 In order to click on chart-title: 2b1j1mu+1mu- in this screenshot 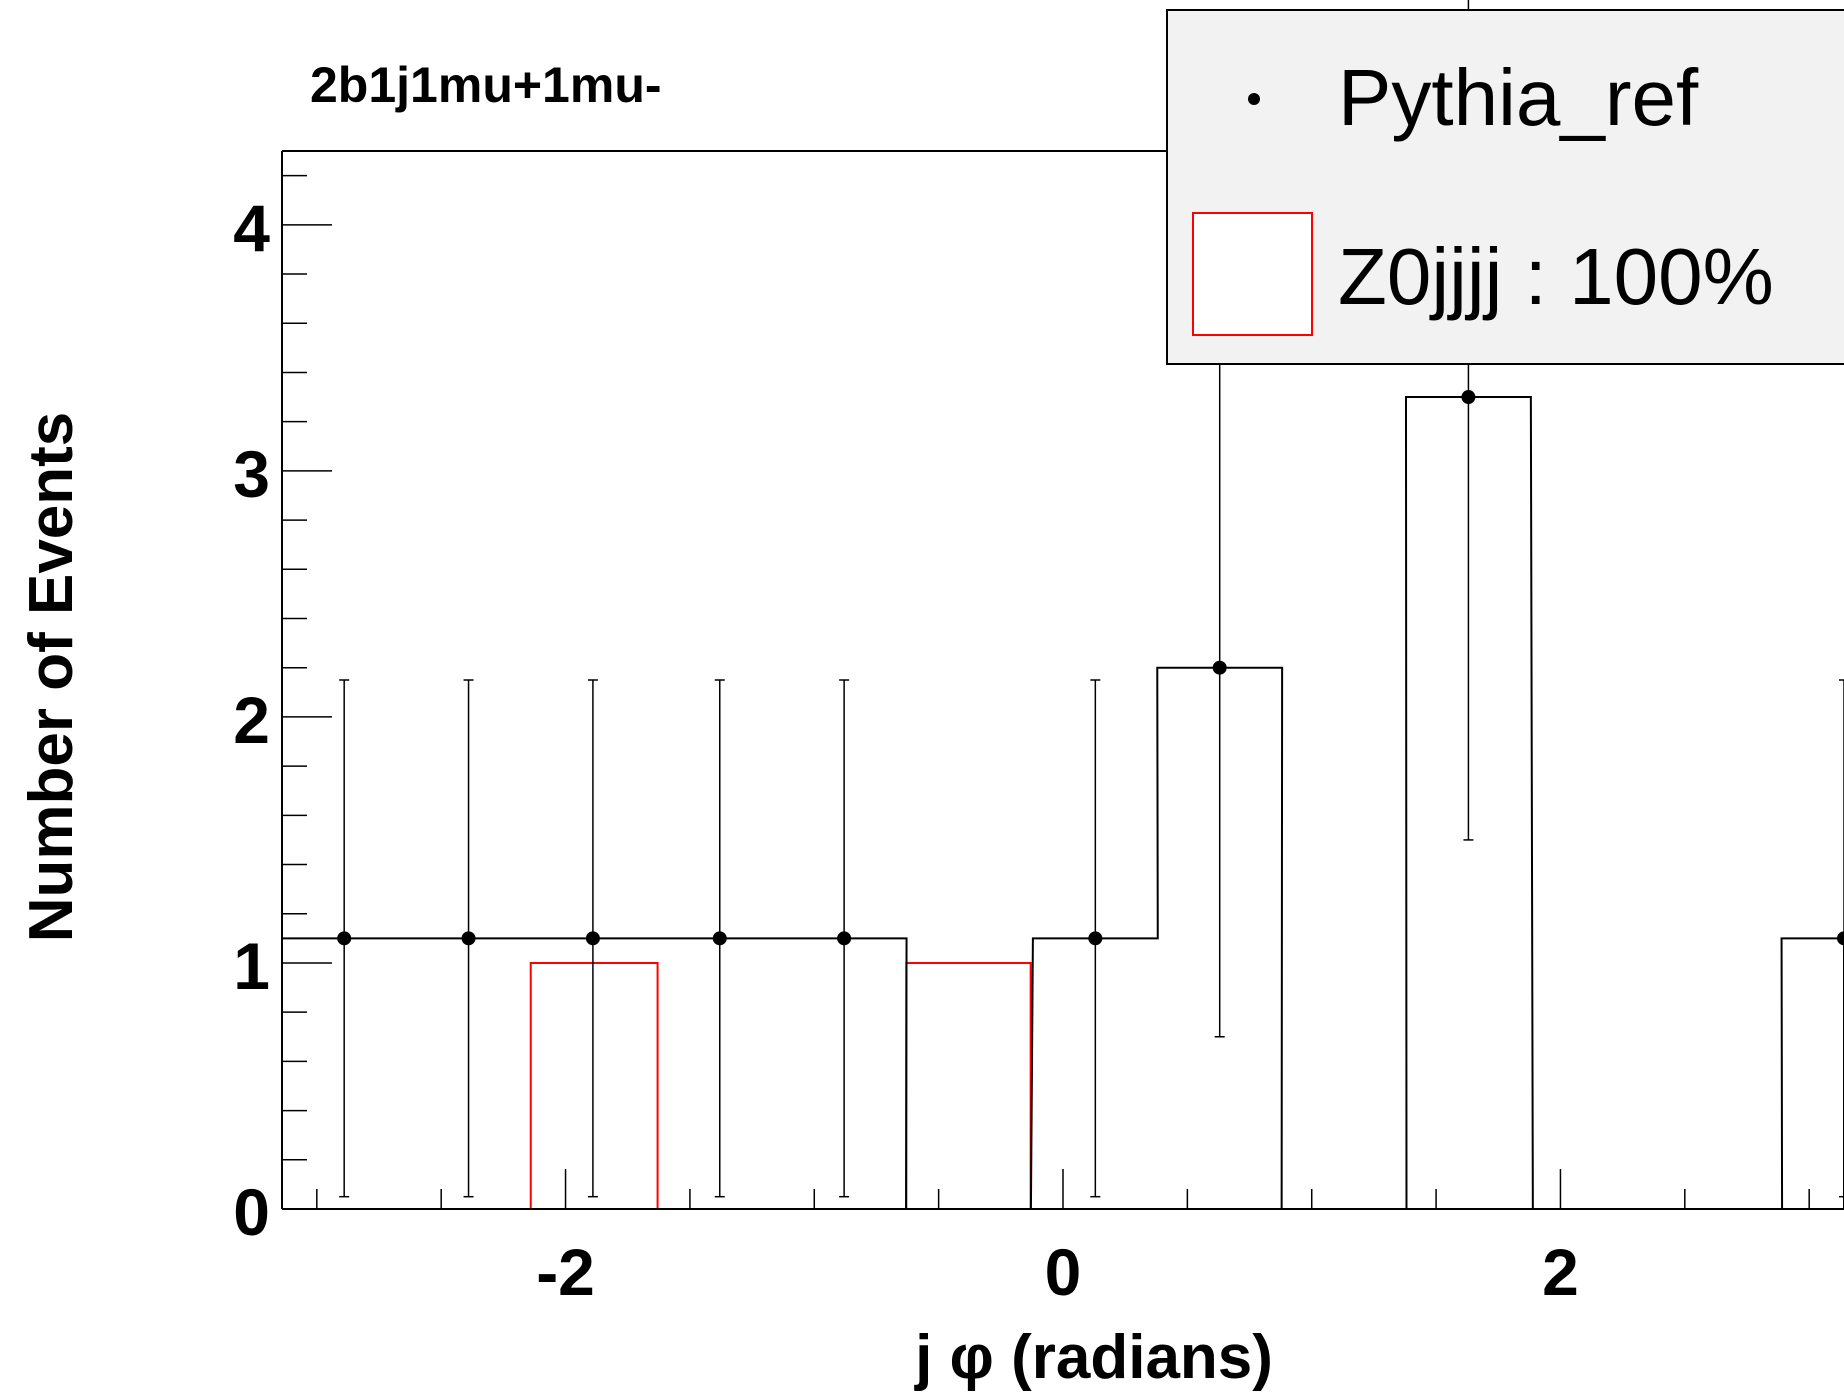, I will do `click(486, 85)`.